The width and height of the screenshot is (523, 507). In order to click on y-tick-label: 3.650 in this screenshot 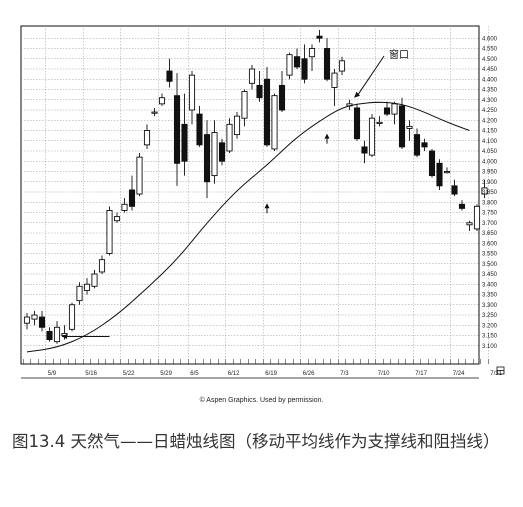, I will do `click(490, 234)`.